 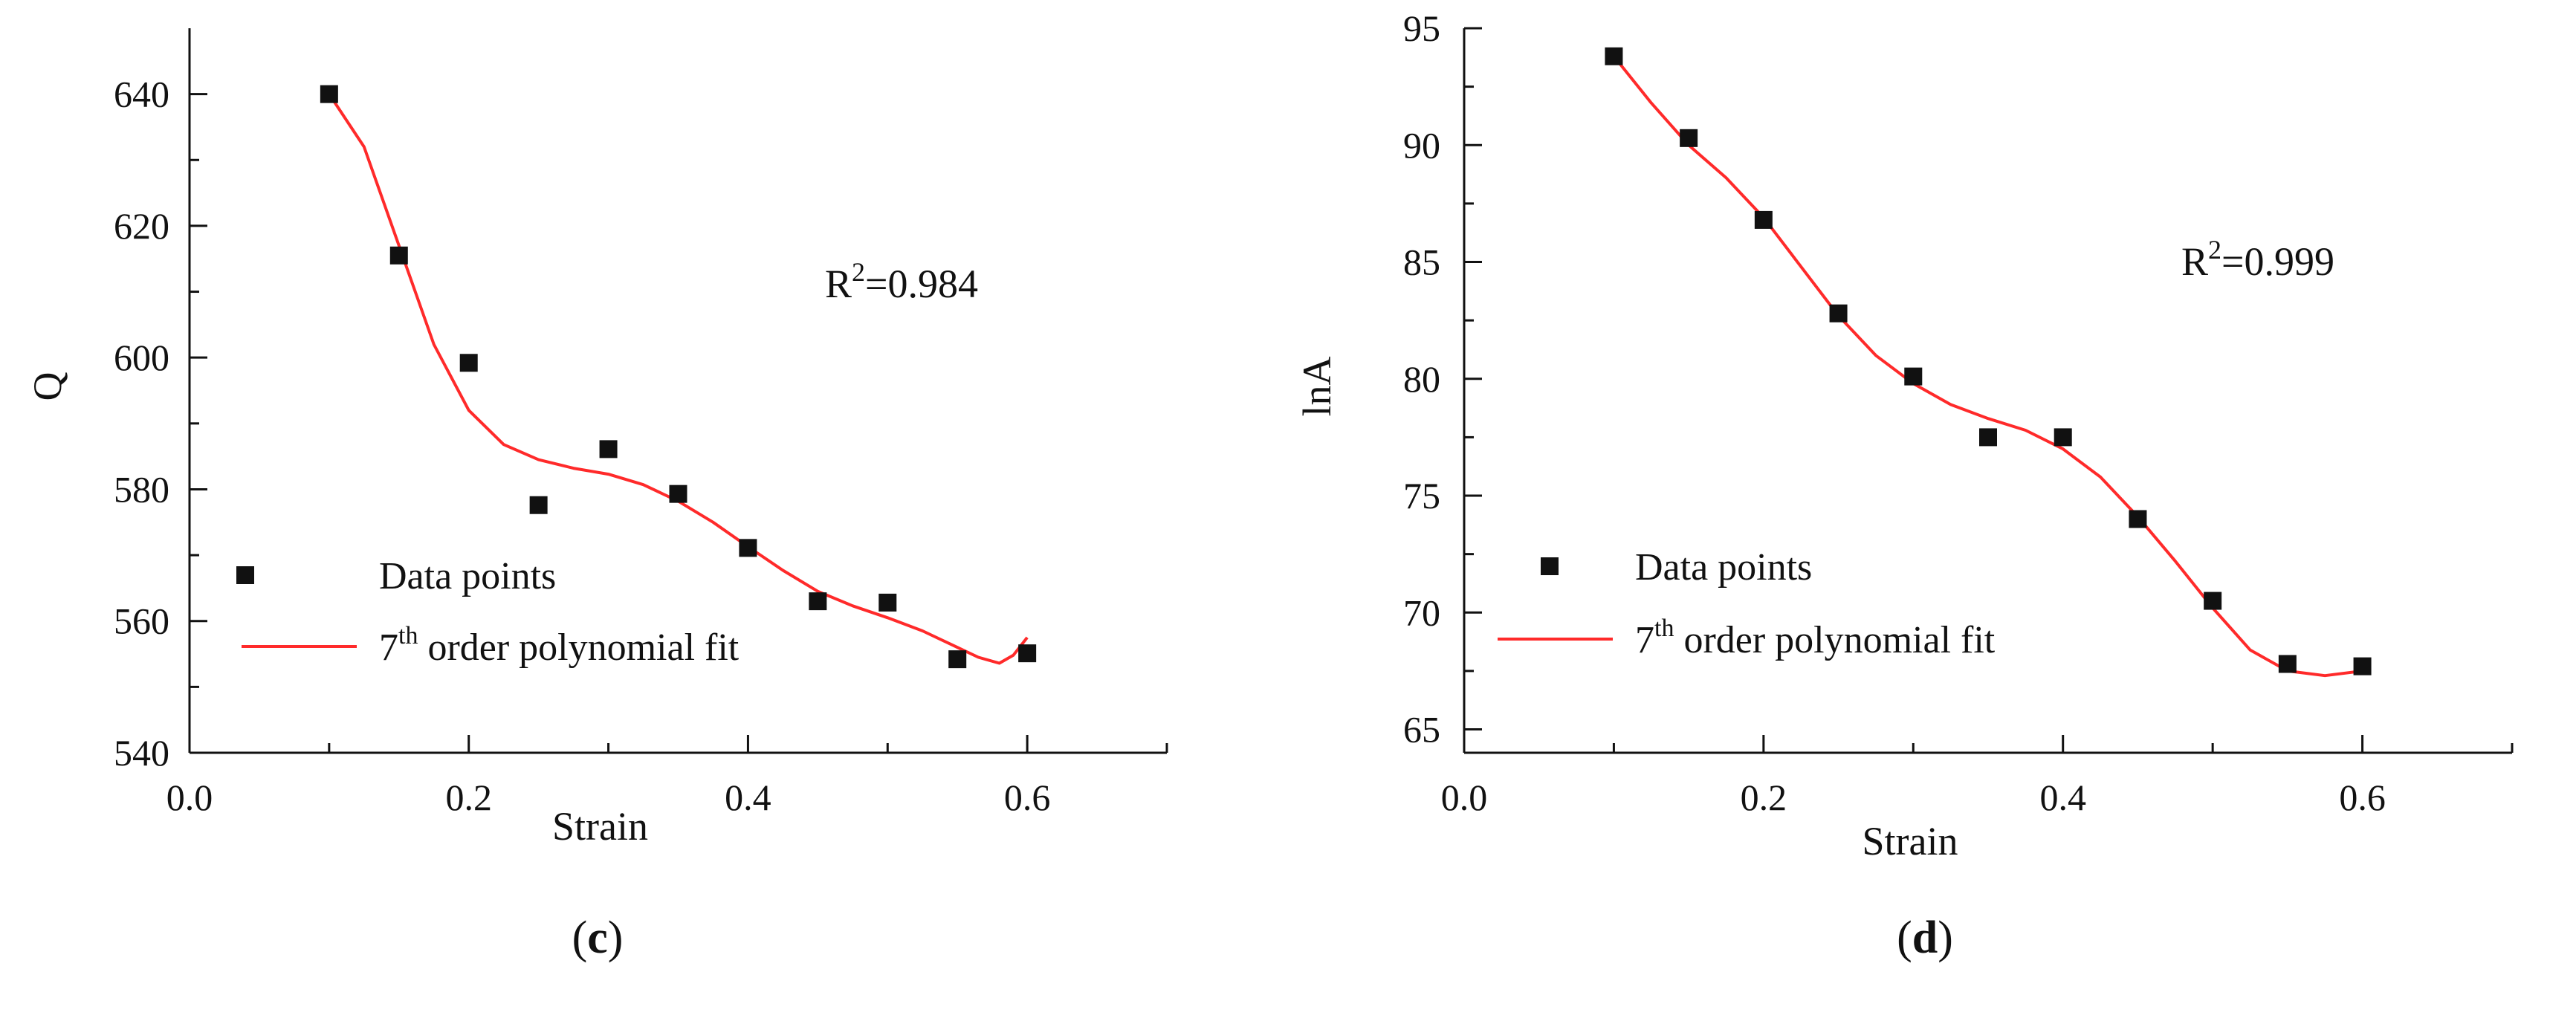 What do you see at coordinates (142, 753) in the screenshot?
I see `y-tick-label: 540` at bounding box center [142, 753].